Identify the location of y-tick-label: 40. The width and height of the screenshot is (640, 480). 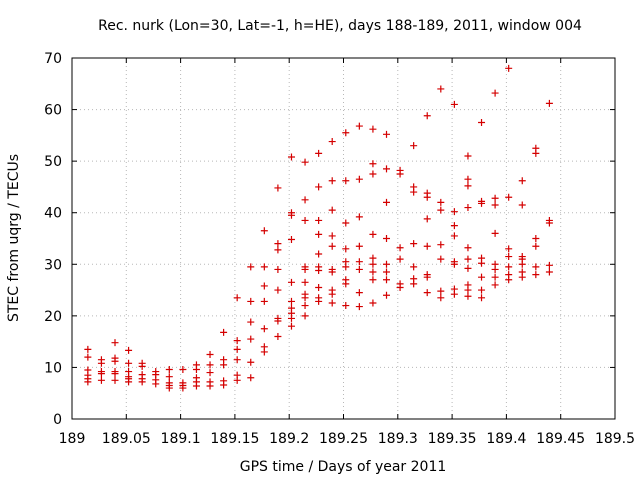
(53, 214).